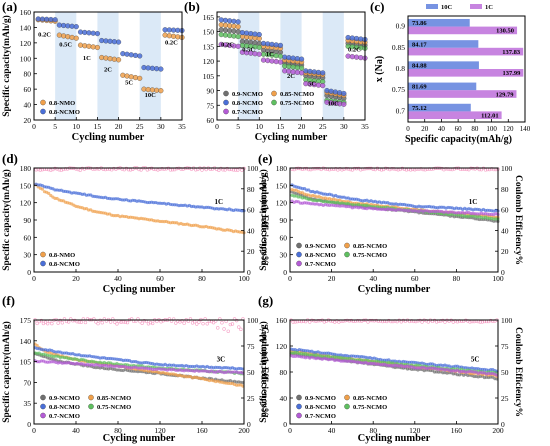 Image resolution: width=550 pixels, height=446 pixels. What do you see at coordinates (9, 7) in the screenshot?
I see `panel-label-a: (a)` at bounding box center [9, 7].